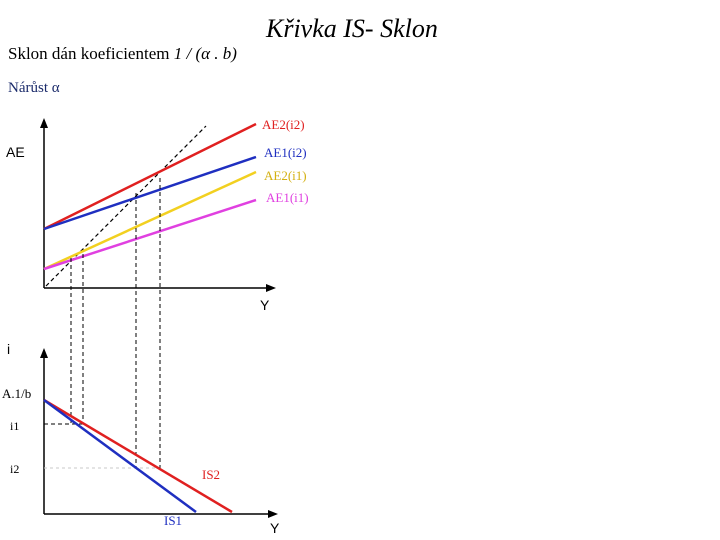 This screenshot has width=720, height=540. Describe the element at coordinates (15, 152) in the screenshot. I see `ae-axis-label: AE` at that location.